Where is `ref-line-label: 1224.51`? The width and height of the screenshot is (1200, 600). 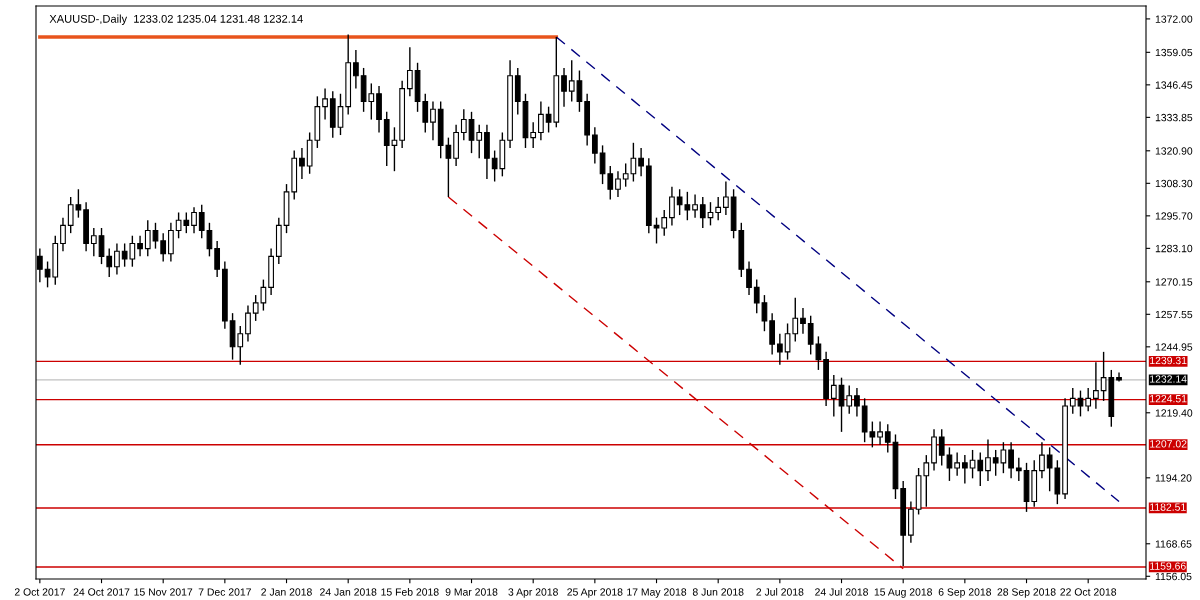 ref-line-label: 1224.51 is located at coordinates (1168, 399).